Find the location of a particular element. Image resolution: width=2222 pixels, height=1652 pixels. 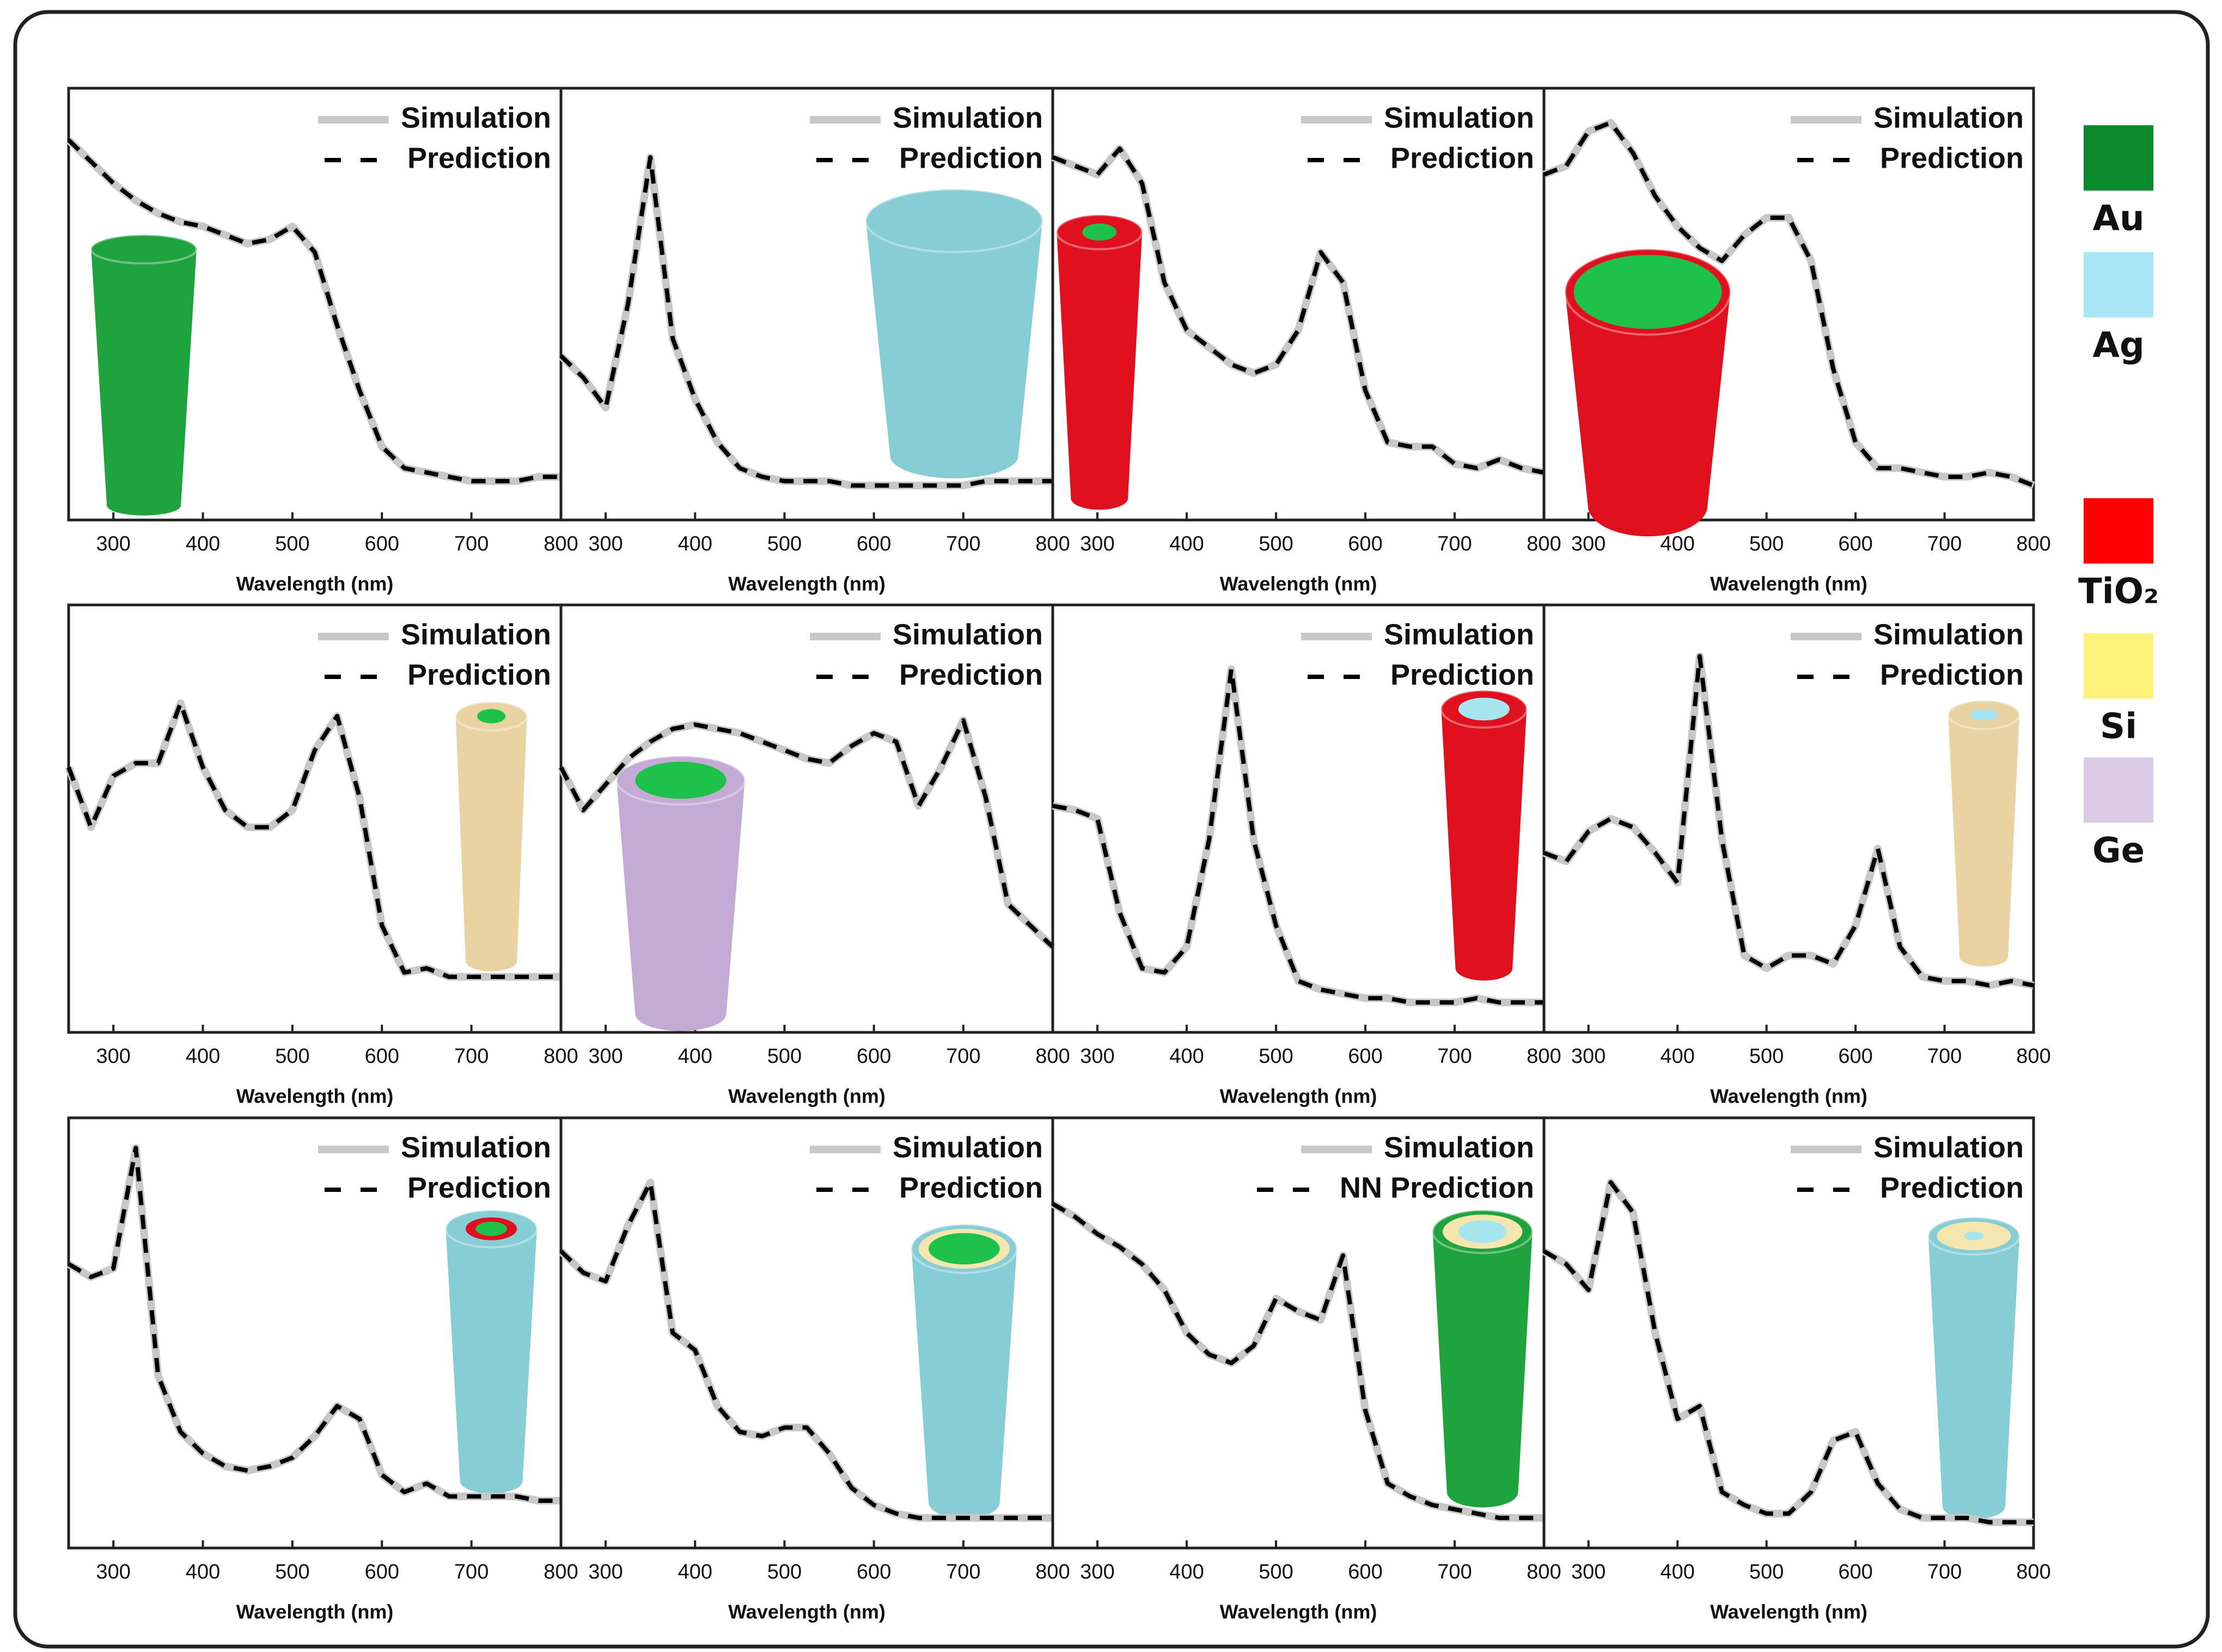

material-label: Ge is located at coordinates (2118, 851).